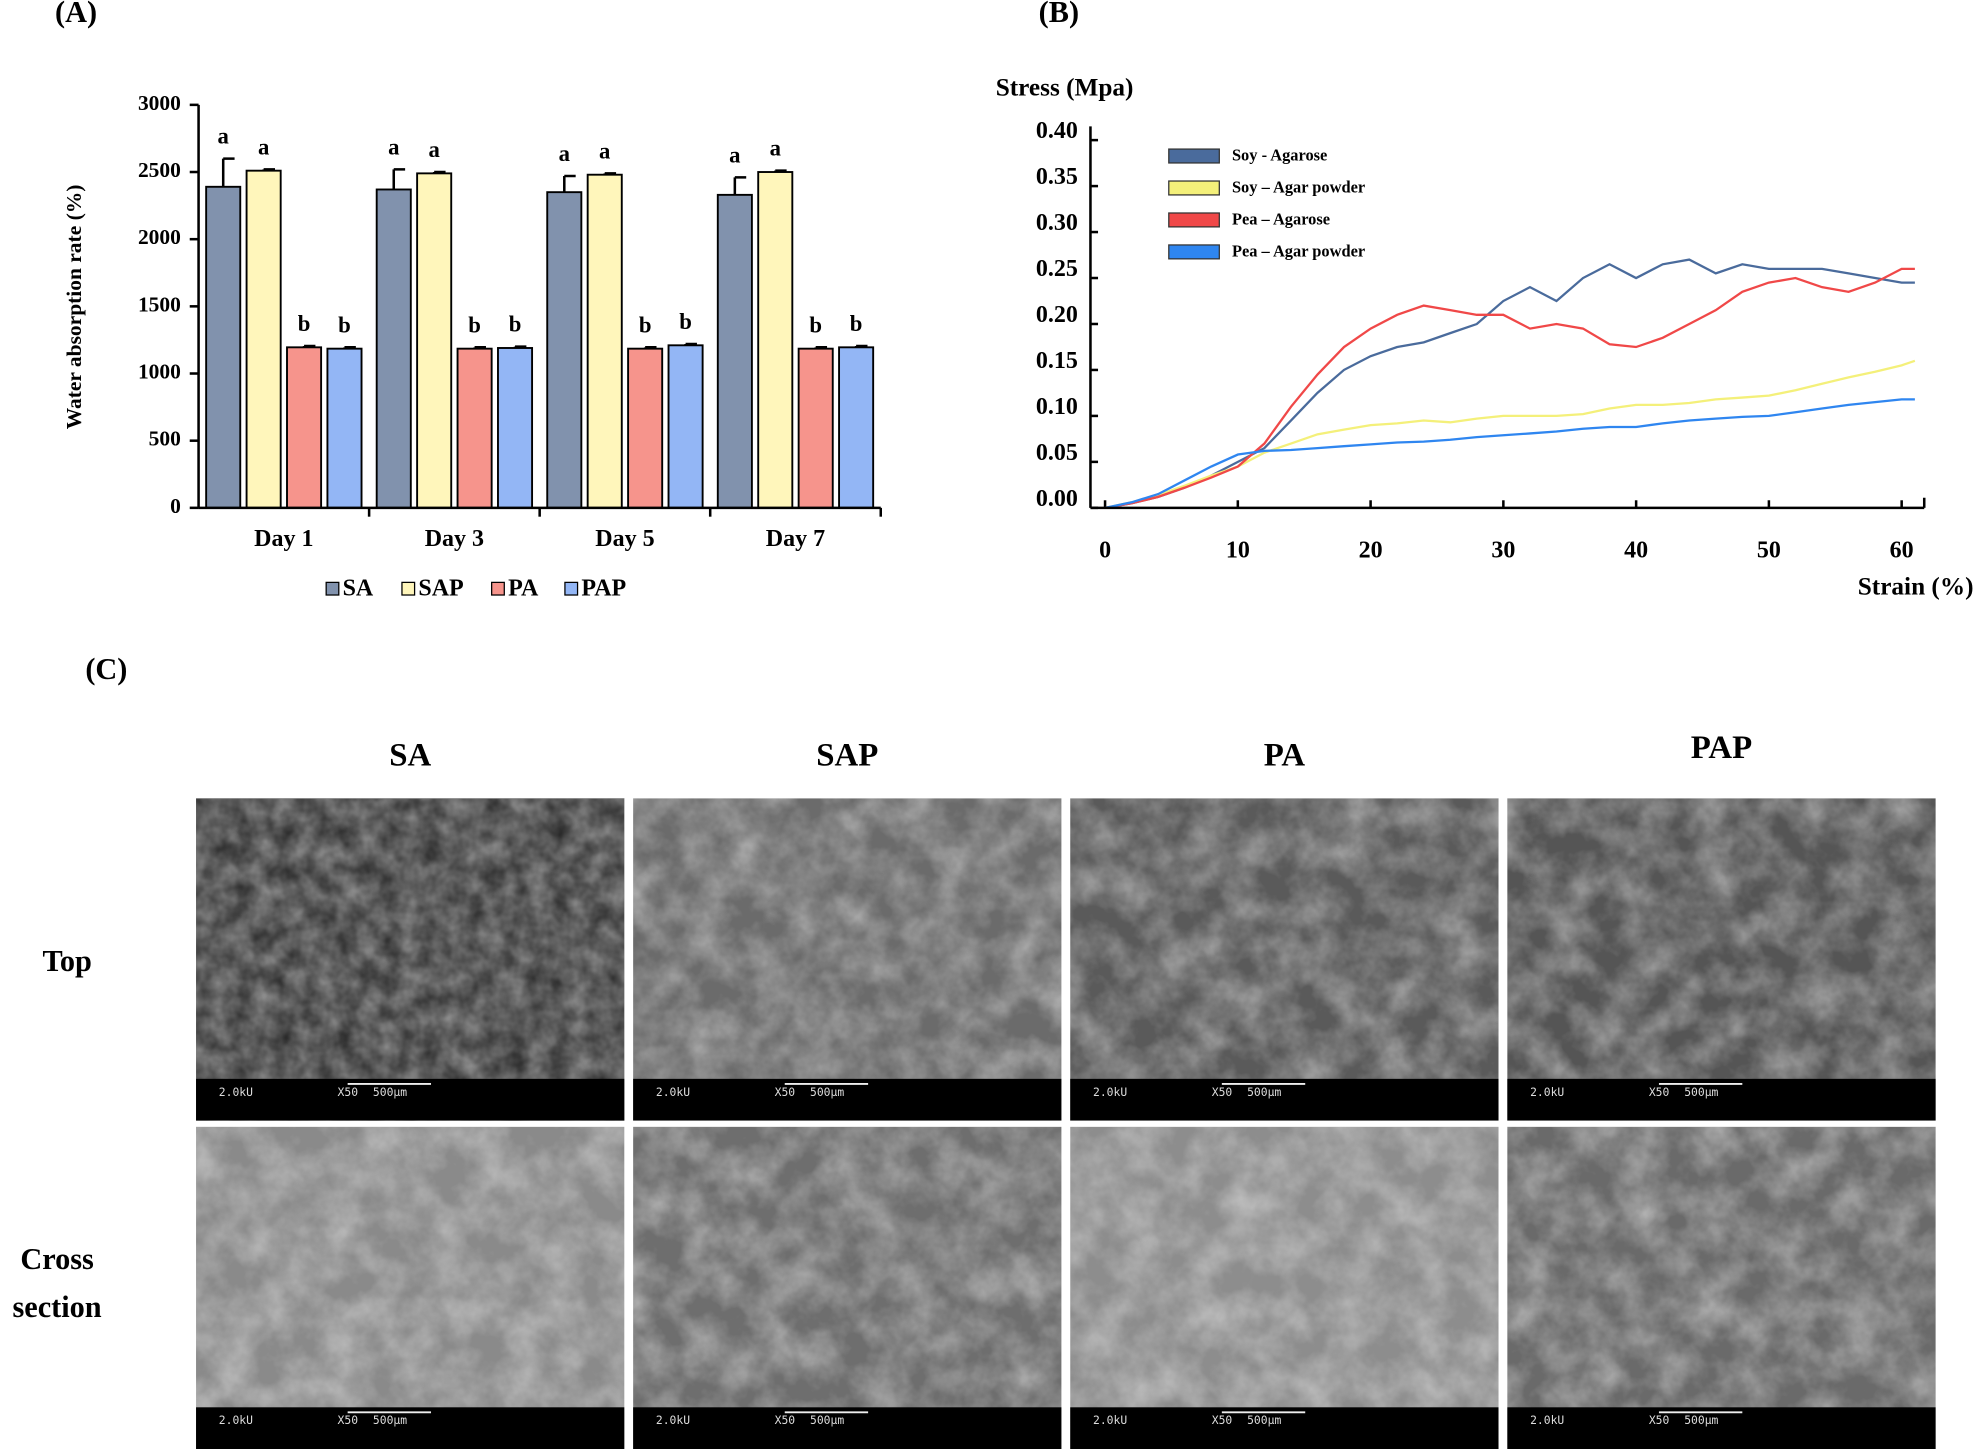  I want to click on column-label: PAP, so click(1721, 748).